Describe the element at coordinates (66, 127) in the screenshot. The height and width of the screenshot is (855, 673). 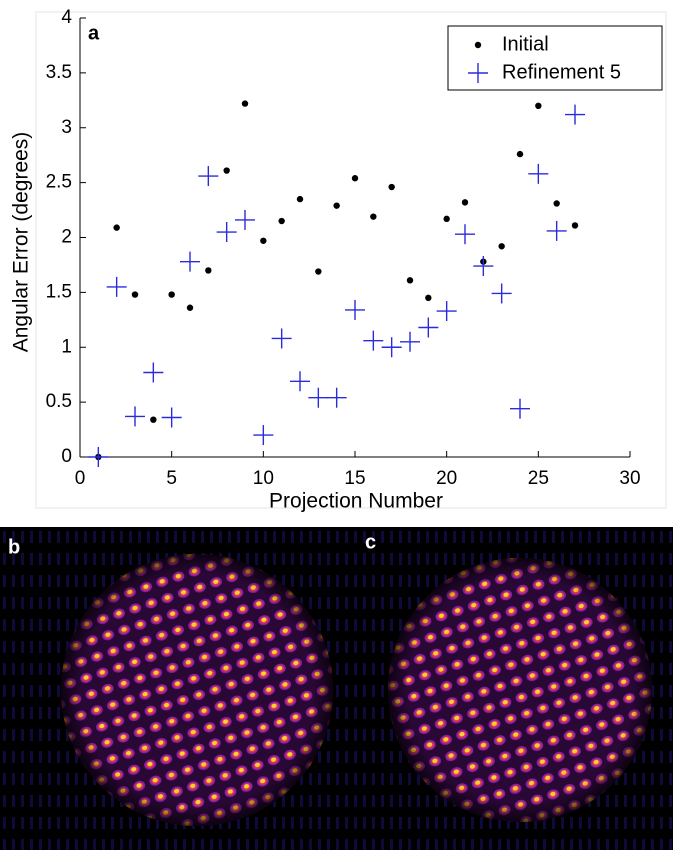
I see `y-tick-label: 3` at that location.